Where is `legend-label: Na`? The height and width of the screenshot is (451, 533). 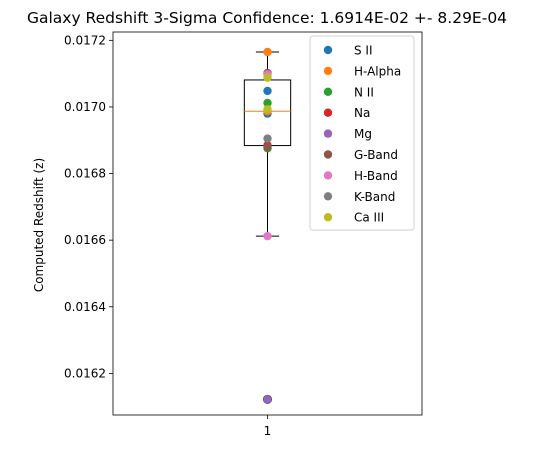 legend-label: Na is located at coordinates (362, 113).